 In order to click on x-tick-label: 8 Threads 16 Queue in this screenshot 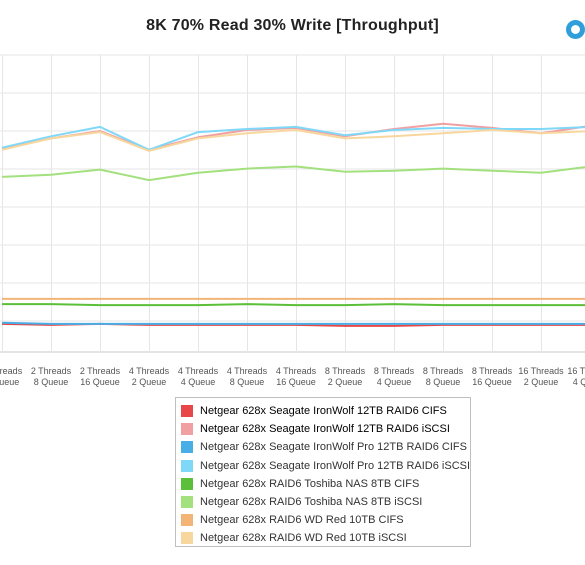, I will do `click(492, 376)`.